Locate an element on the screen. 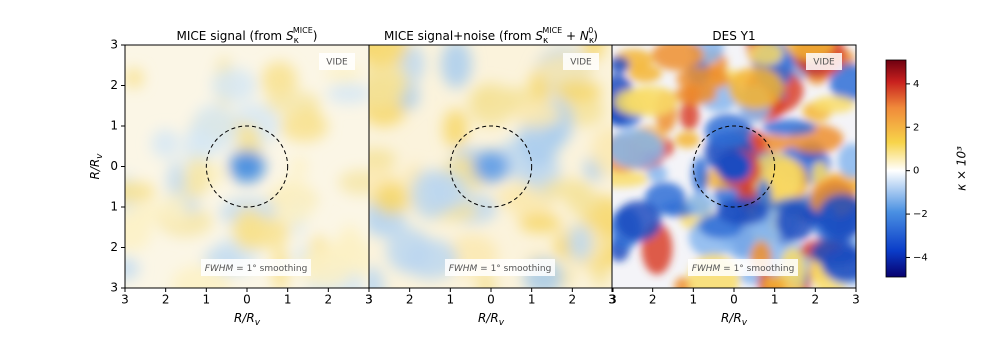  title-part: MICE signal+noise (from is located at coordinates (459, 36).